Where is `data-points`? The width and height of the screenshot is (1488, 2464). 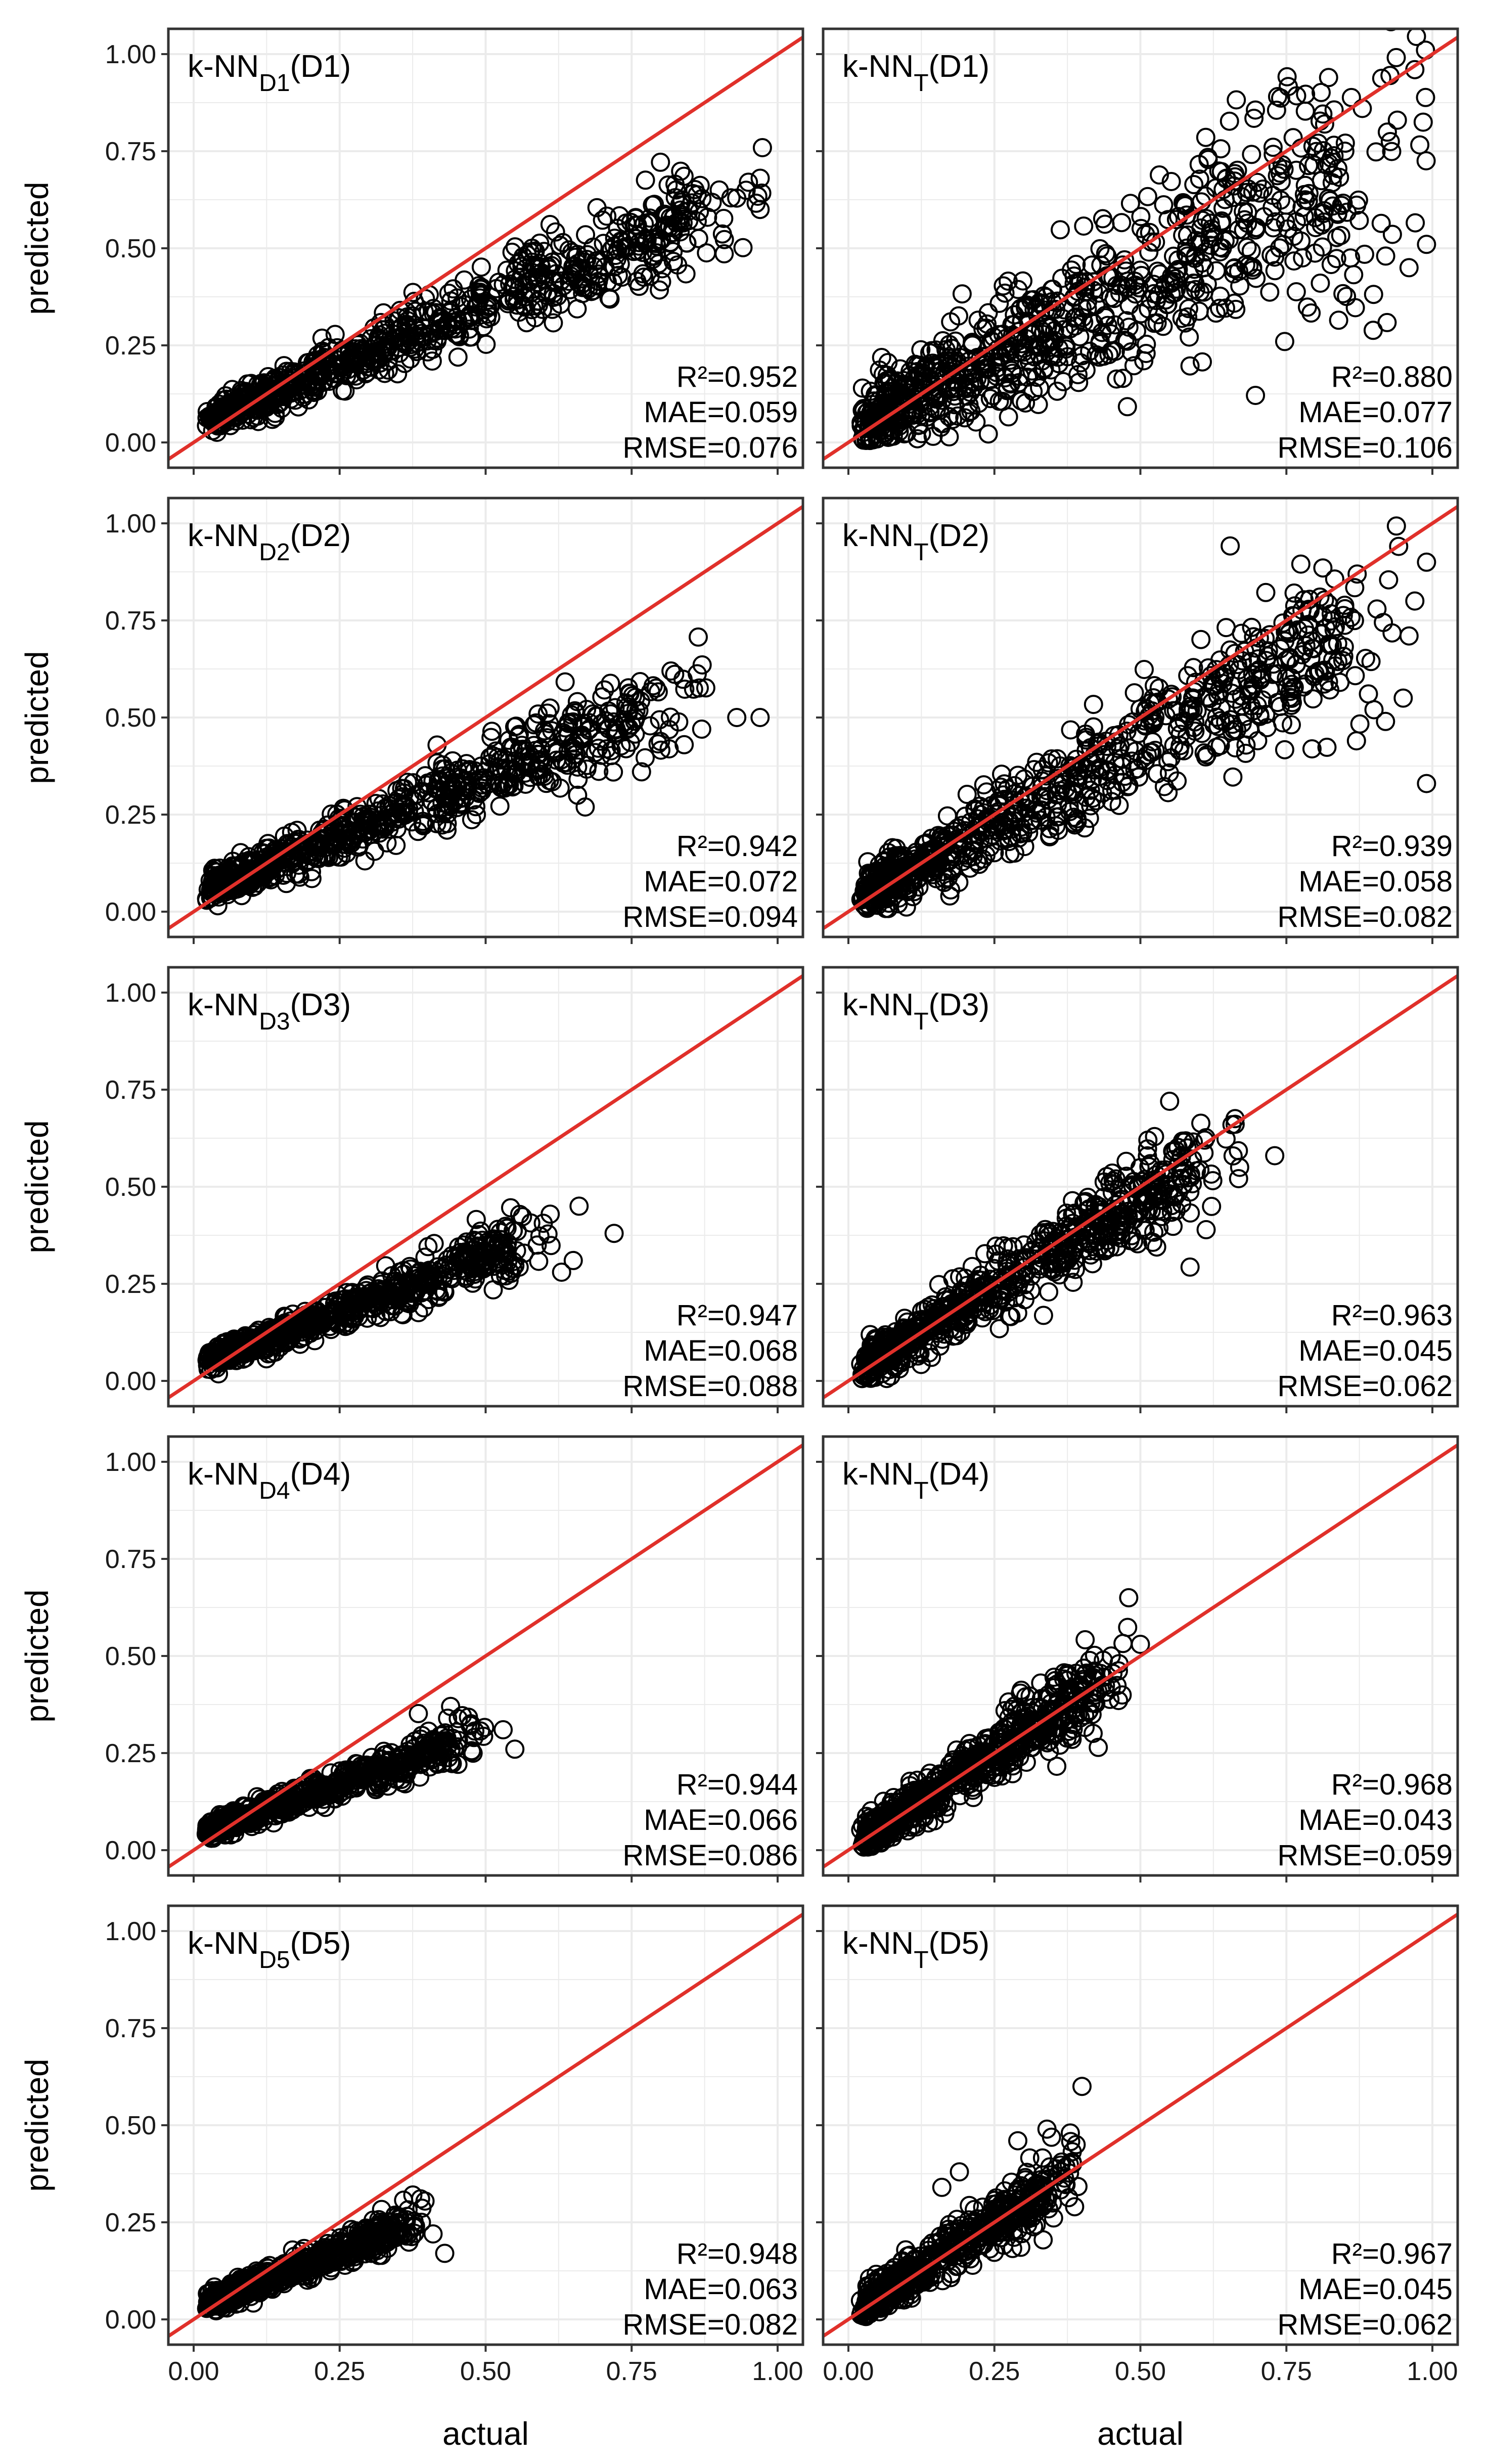 data-points is located at coordinates (483, 772).